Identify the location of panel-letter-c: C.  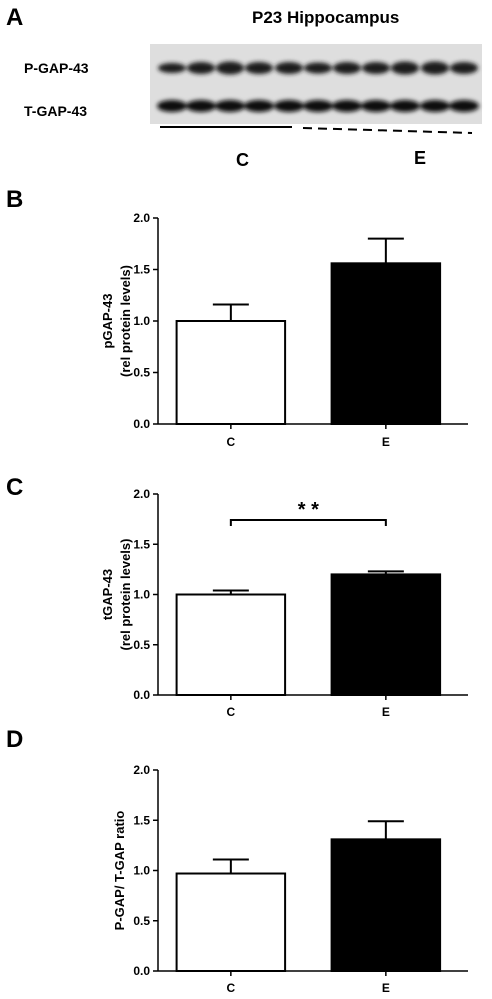
(15, 487).